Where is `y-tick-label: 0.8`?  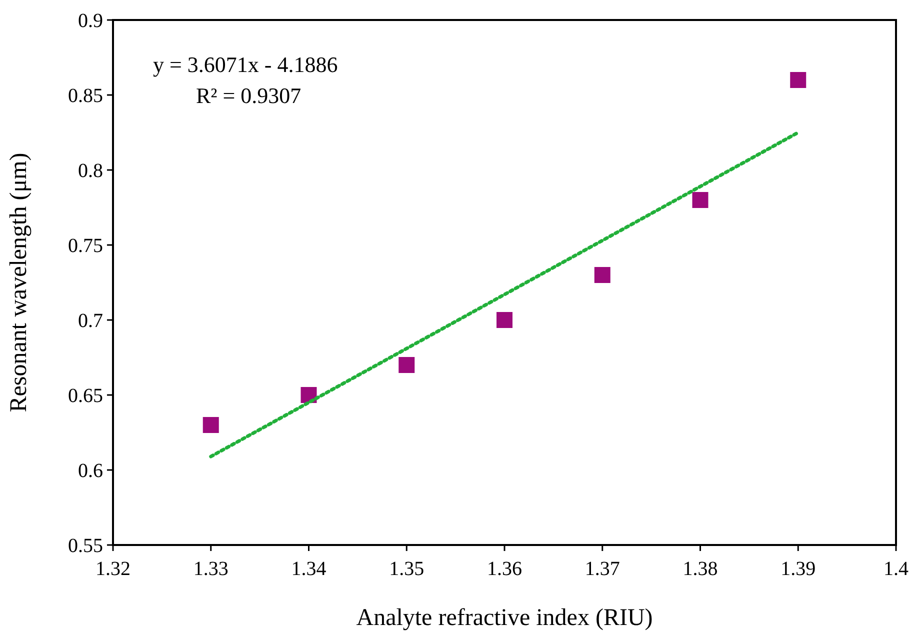 y-tick-label: 0.8 is located at coordinates (90, 171).